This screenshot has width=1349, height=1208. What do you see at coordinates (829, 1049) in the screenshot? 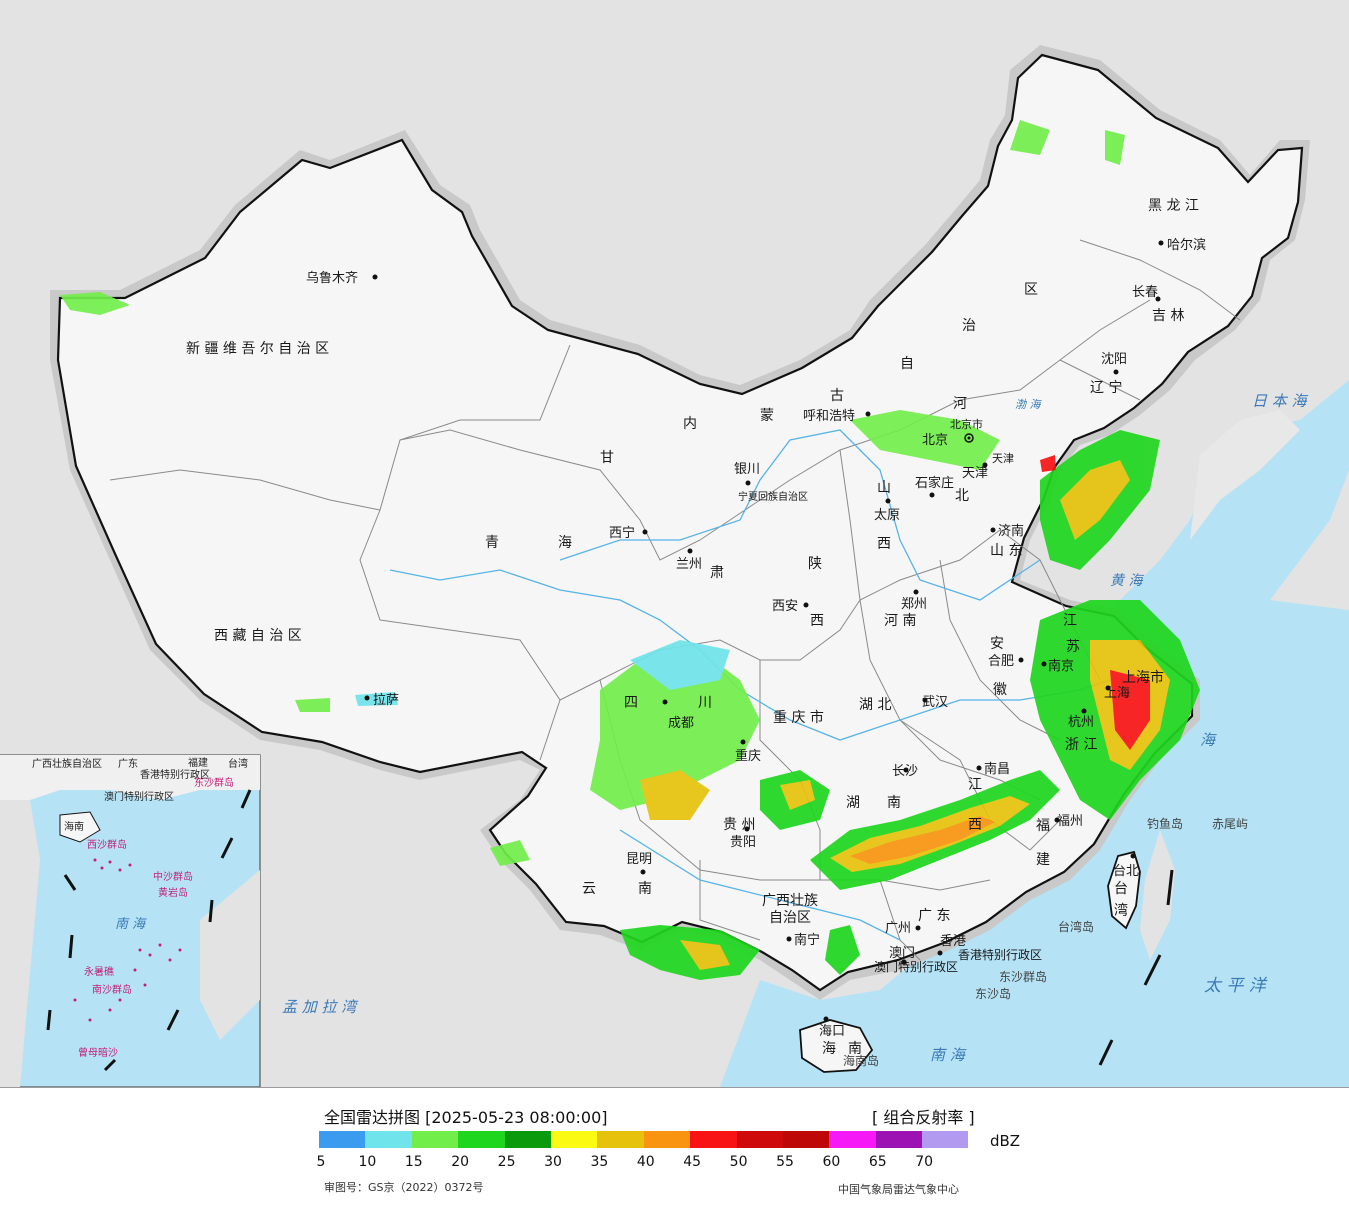
I see `label-hainan-1: 海` at bounding box center [829, 1049].